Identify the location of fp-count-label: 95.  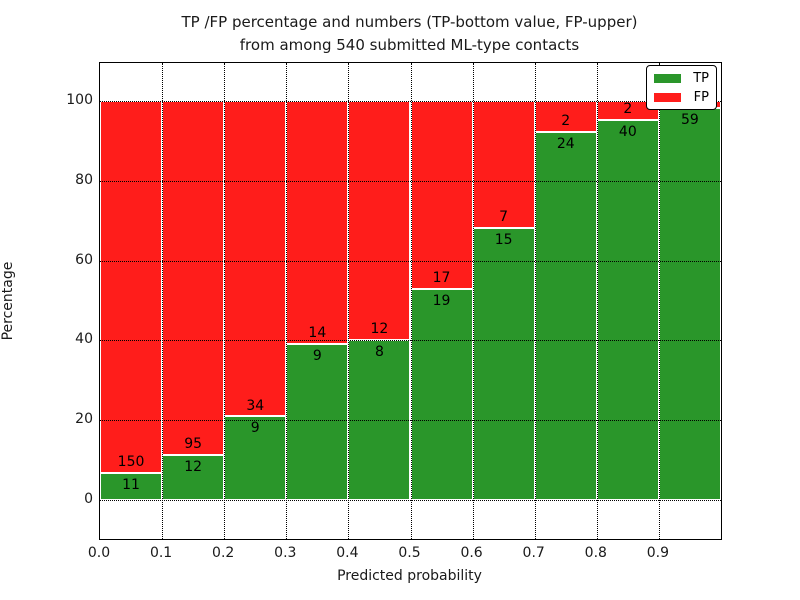
(193, 444).